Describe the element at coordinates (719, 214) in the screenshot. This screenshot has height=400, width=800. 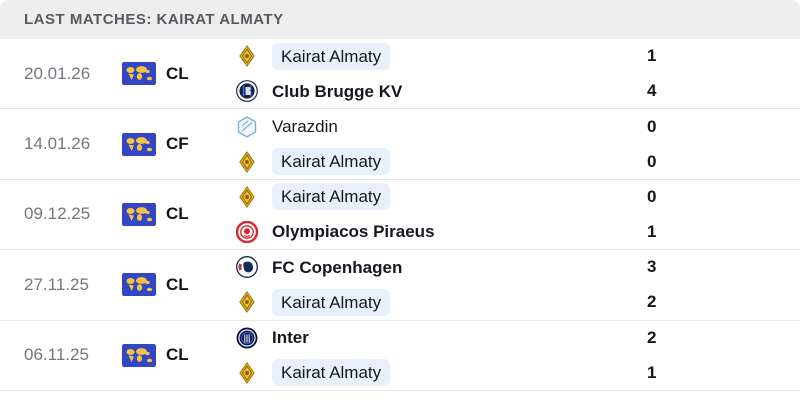
I see `scores-column: 0 1` at that location.